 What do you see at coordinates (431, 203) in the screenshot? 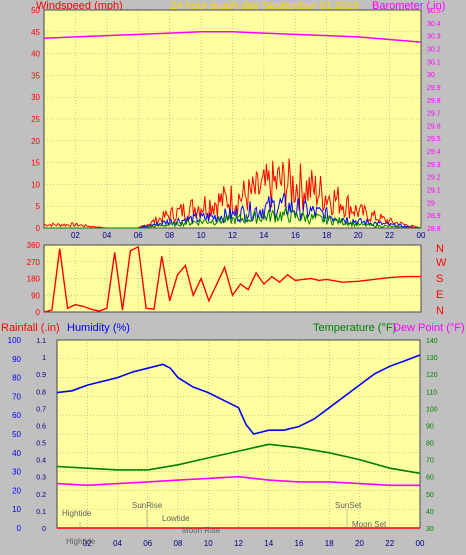
I see `y-right-tick-label: 29` at bounding box center [431, 203].